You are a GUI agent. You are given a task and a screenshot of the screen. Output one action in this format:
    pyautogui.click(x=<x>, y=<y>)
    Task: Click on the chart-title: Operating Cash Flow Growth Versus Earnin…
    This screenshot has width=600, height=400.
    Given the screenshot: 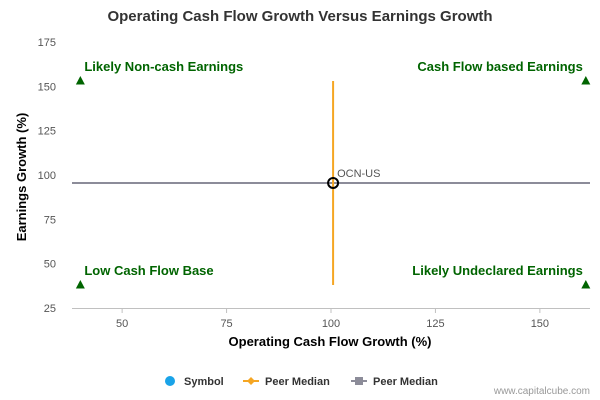 What is the action you would take?
    pyautogui.click(x=299, y=16)
    